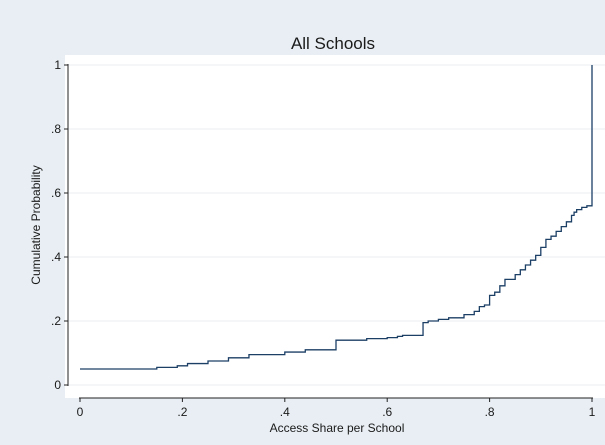 Image resolution: width=605 pixels, height=445 pixels. What do you see at coordinates (57, 65) in the screenshot?
I see `y-tick-label-5: 1` at bounding box center [57, 65].